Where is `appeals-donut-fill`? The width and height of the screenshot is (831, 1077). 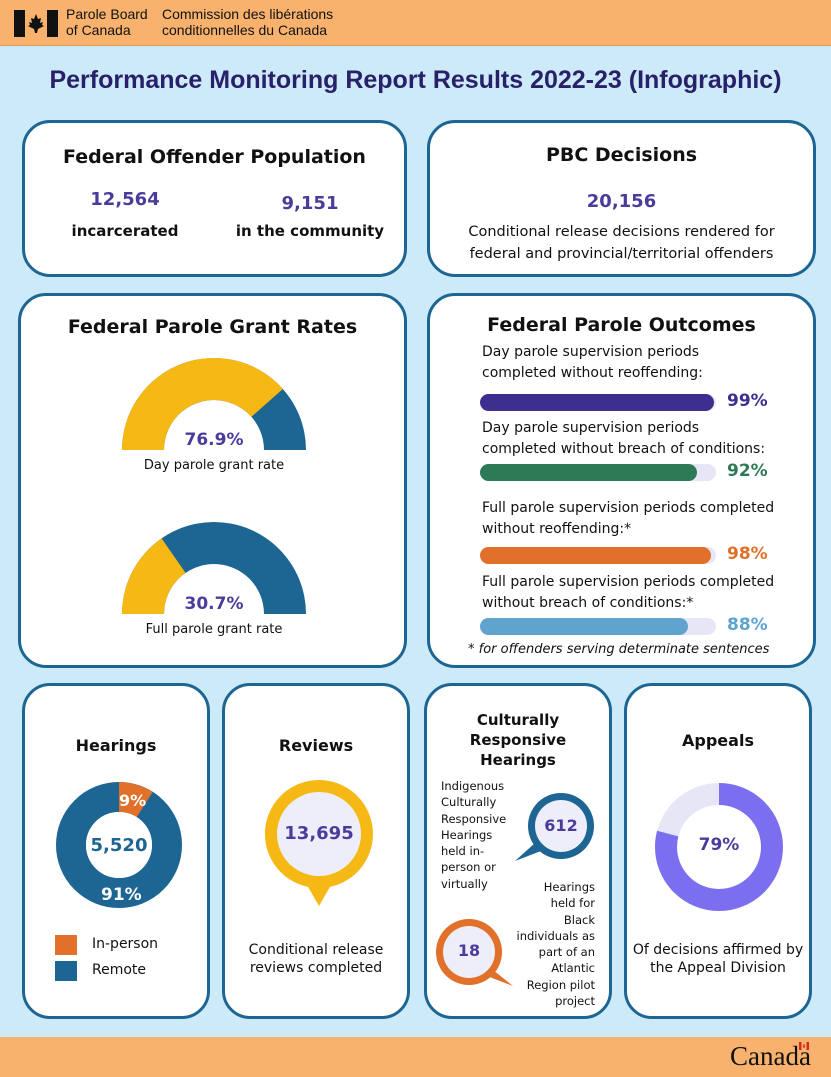
appeals-donut-fill is located at coordinates (719, 847).